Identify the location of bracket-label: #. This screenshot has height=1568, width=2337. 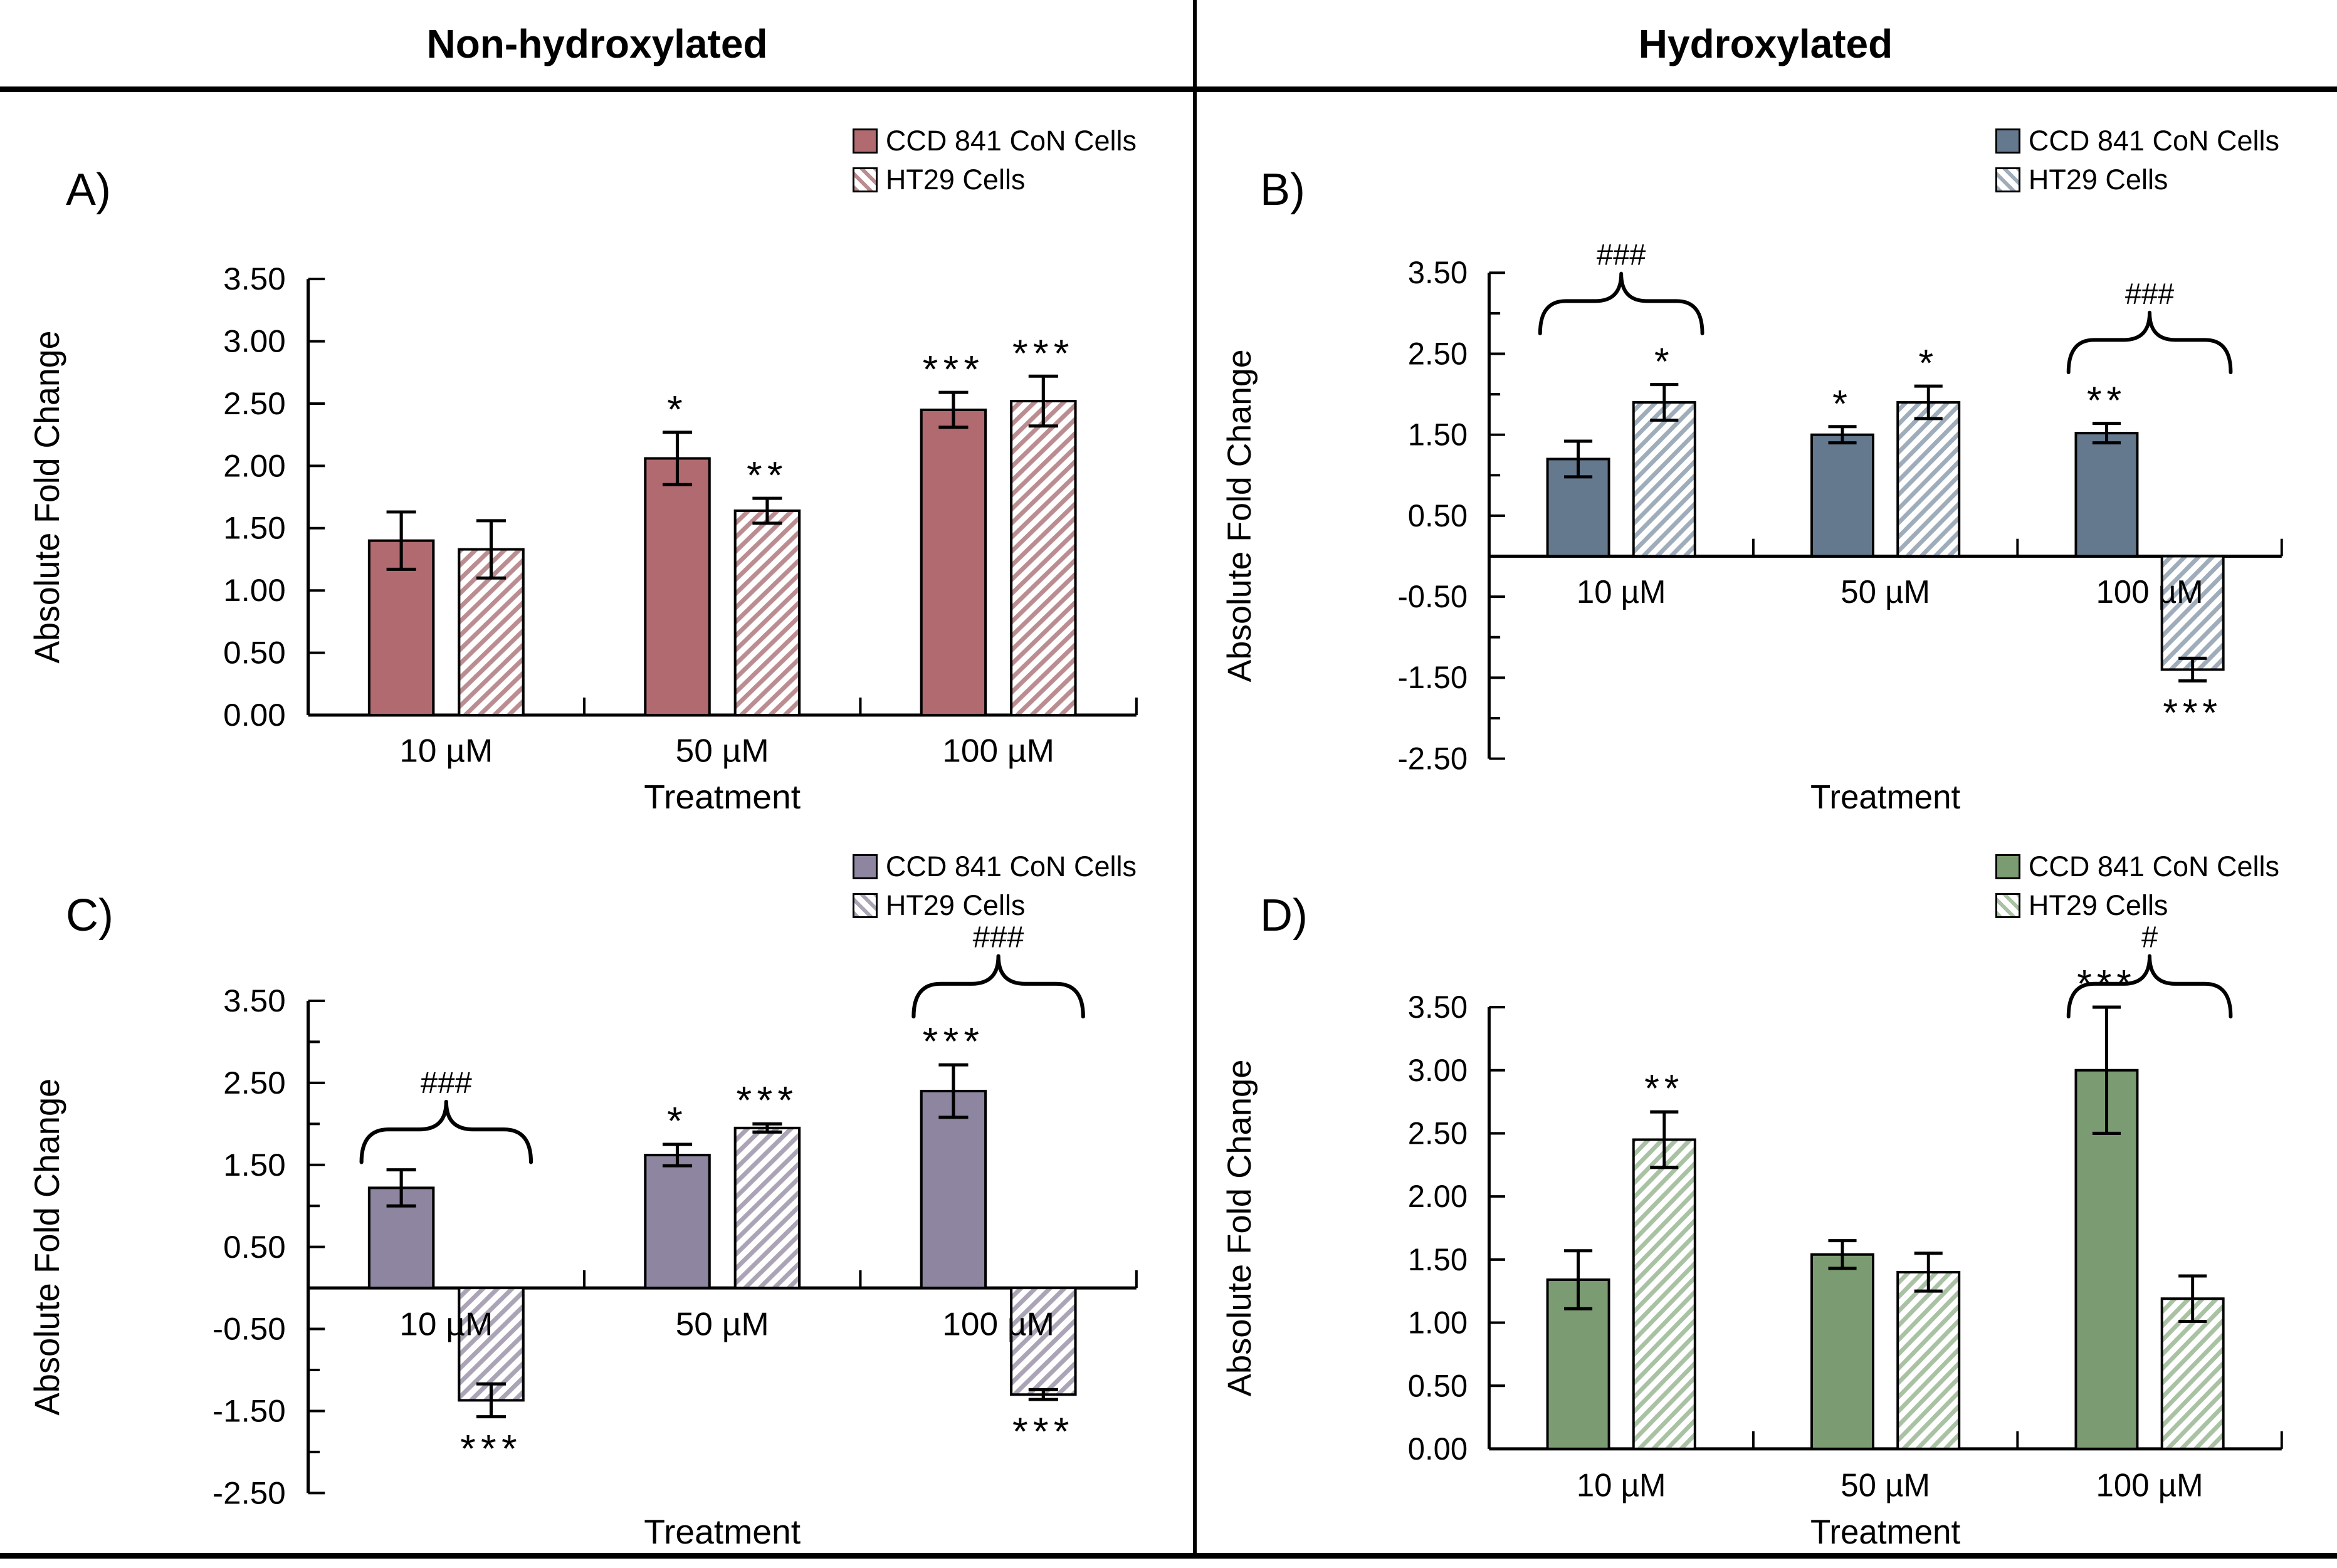
(2149, 937).